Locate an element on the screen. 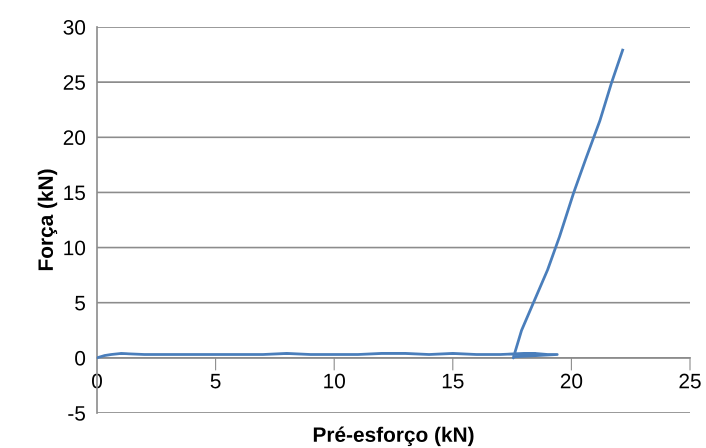 The image size is (706, 448). x-tick-label: 0 is located at coordinates (97, 381).